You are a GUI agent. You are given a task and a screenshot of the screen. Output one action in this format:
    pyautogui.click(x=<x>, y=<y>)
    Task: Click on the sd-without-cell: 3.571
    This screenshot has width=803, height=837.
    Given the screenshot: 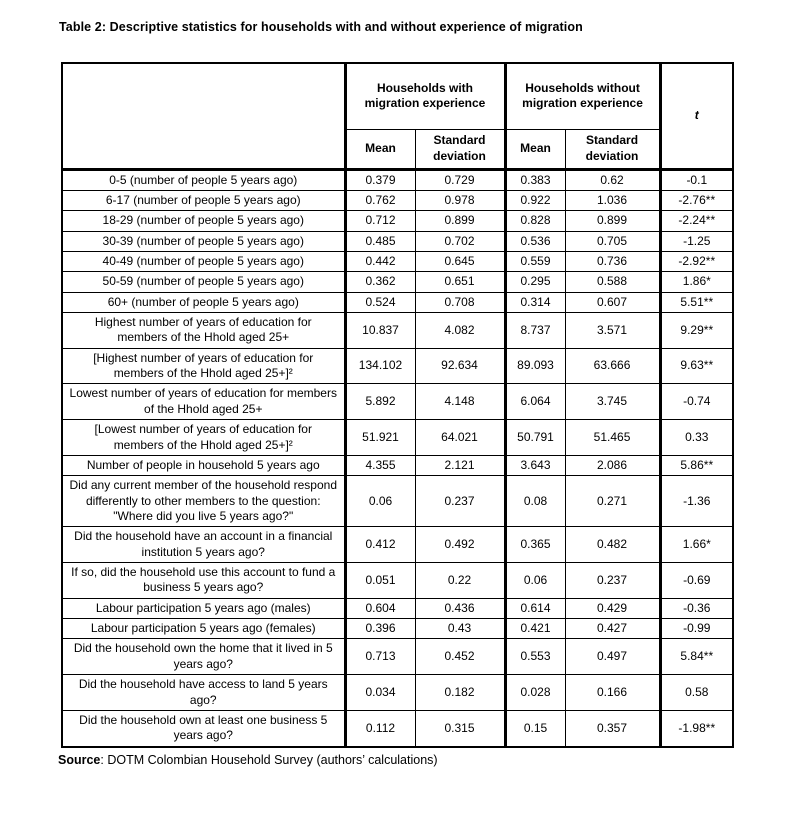 What is the action you would take?
    pyautogui.click(x=613, y=330)
    